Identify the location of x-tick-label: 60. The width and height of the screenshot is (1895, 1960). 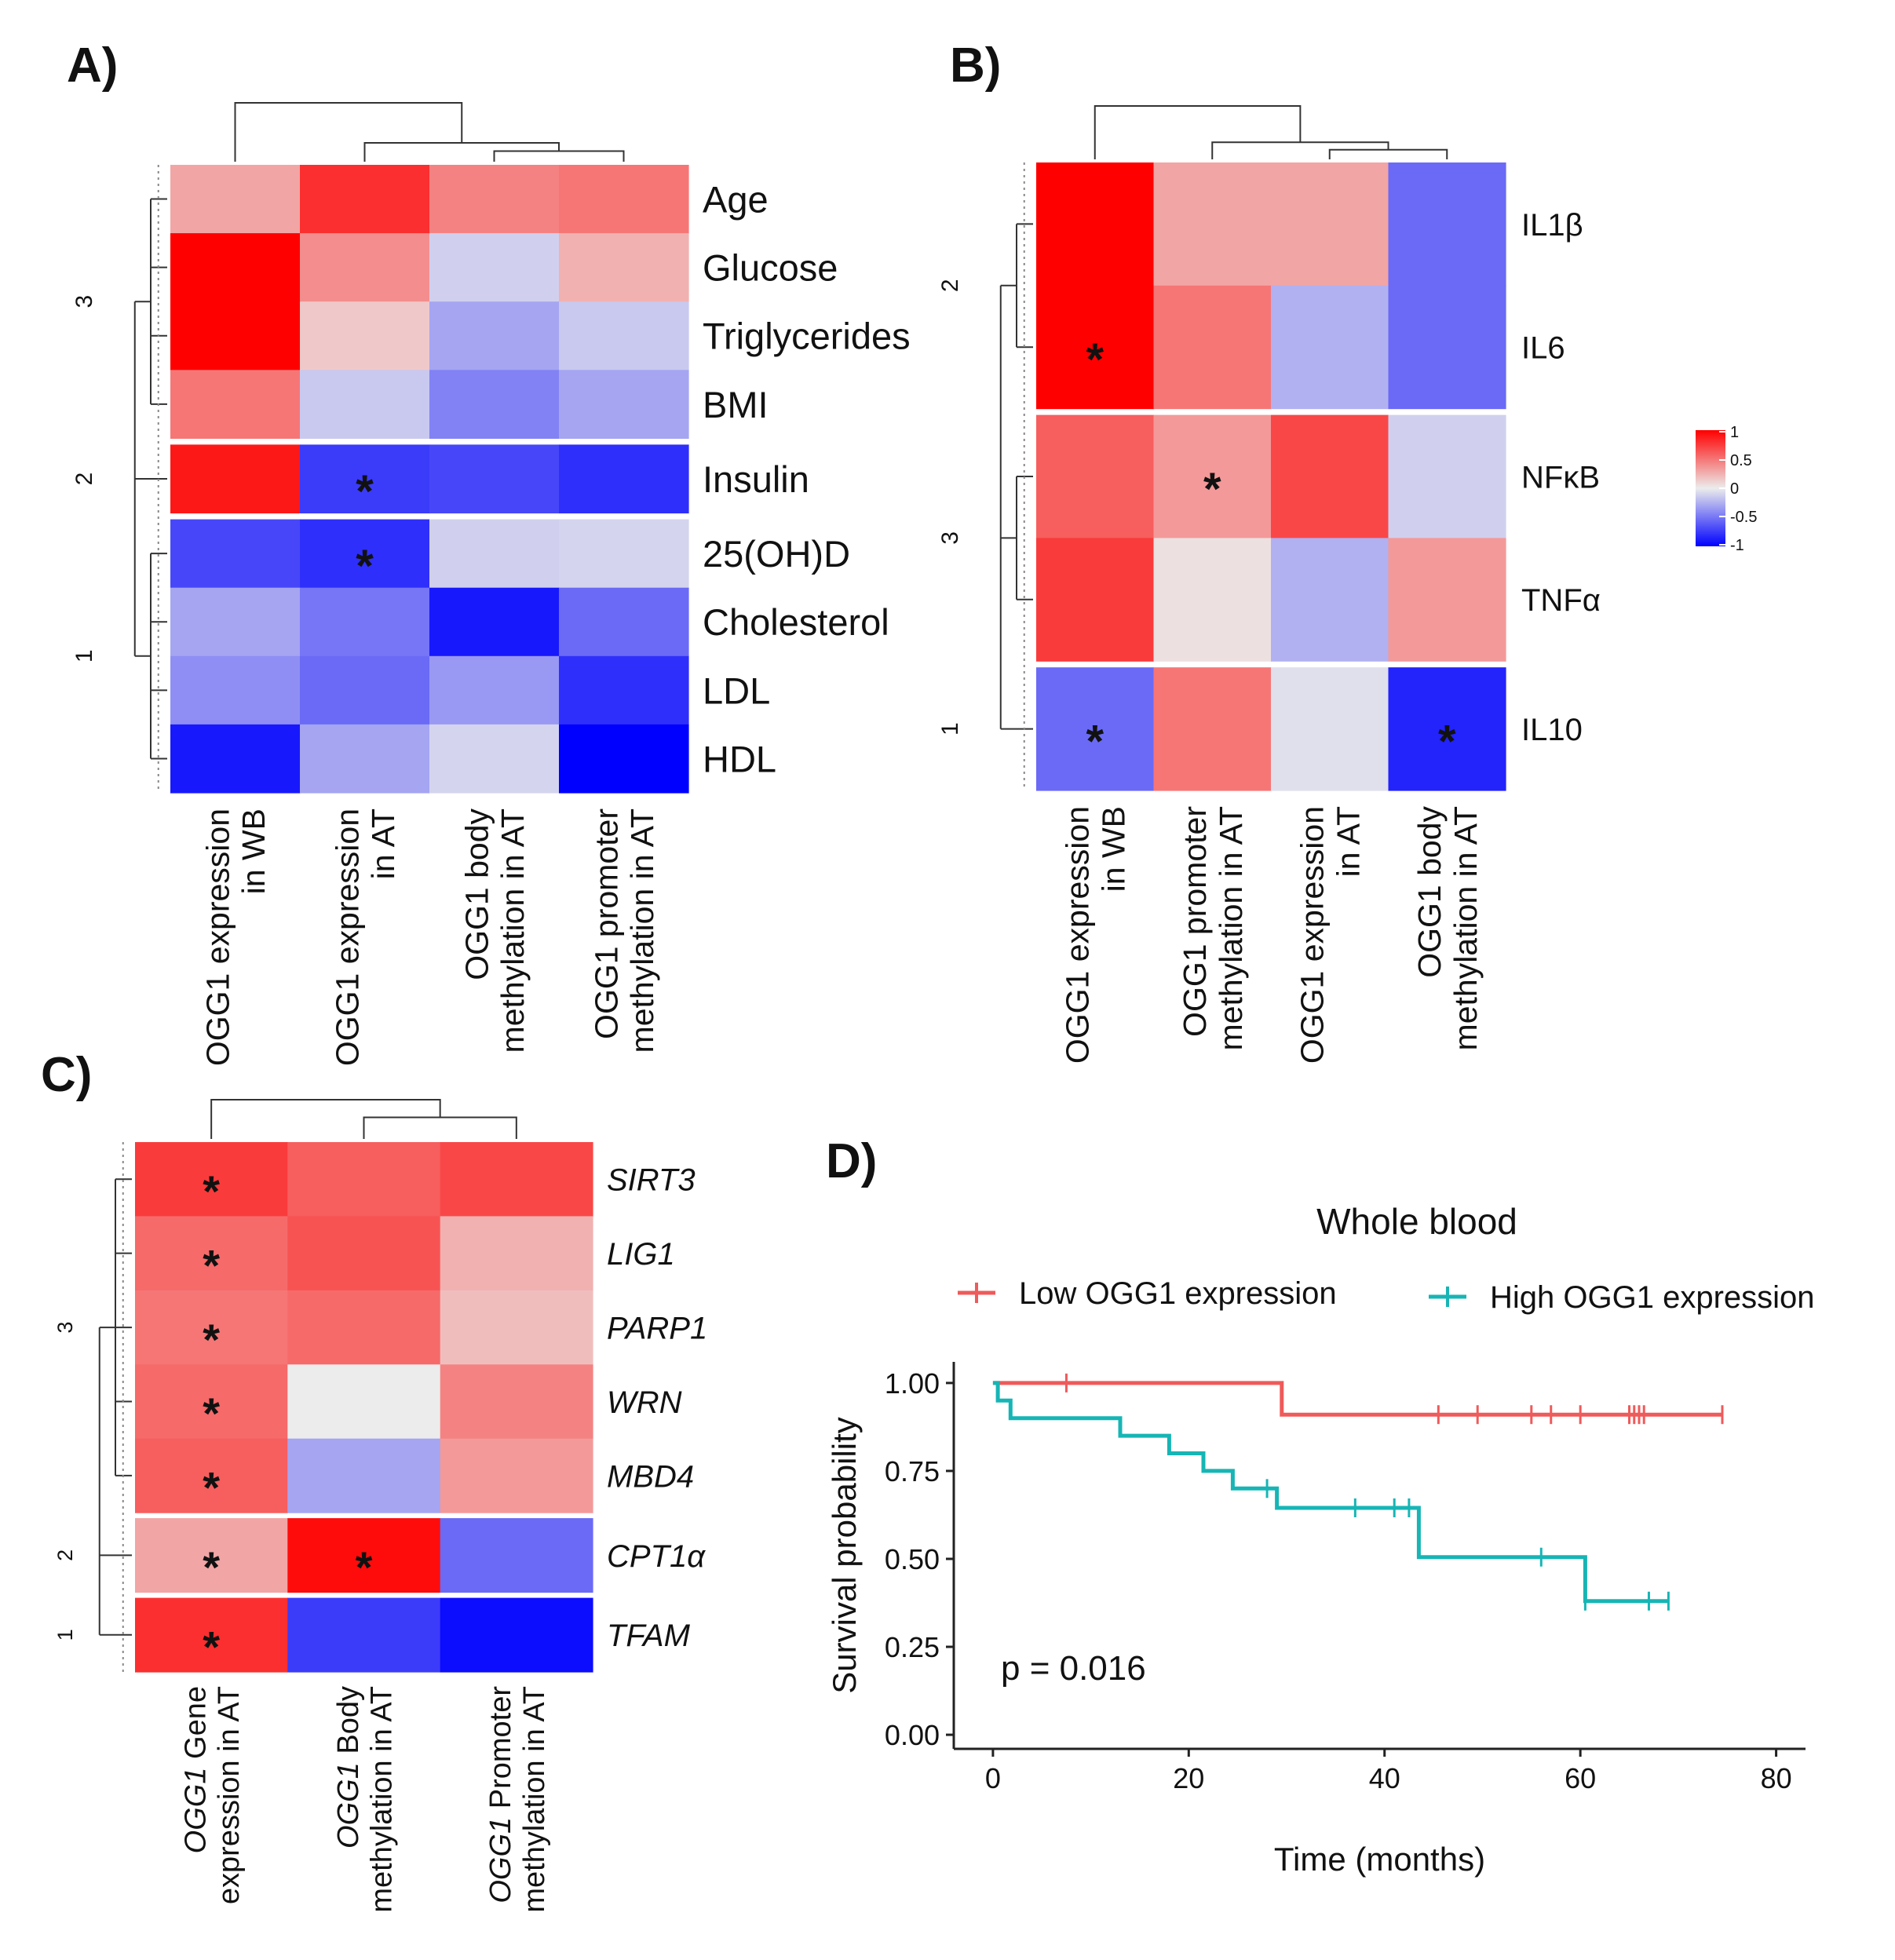
(1581, 1778).